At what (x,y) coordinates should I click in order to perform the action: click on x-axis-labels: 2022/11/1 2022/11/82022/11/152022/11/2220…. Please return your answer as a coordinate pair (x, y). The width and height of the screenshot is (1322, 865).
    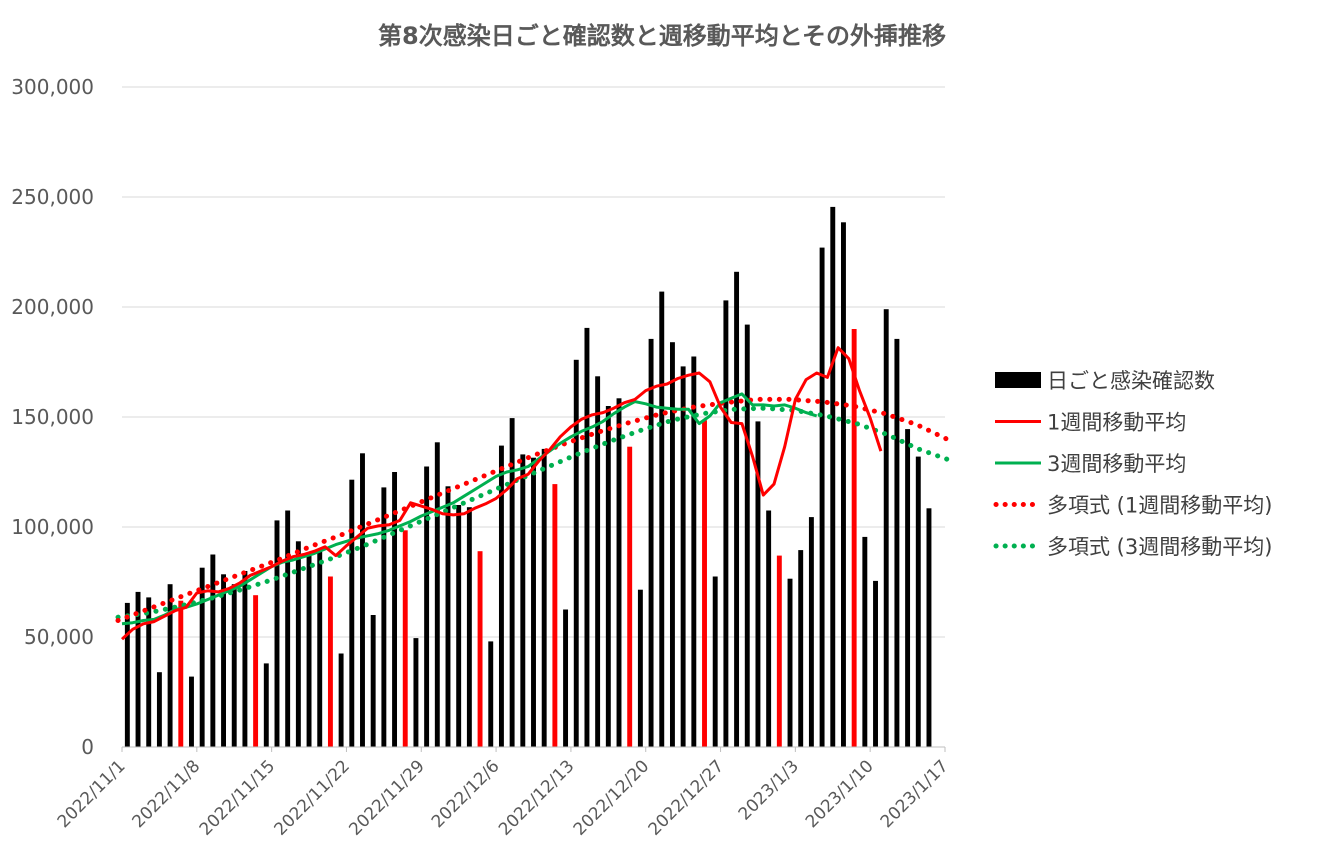
    Looking at the image, I should click on (503, 793).